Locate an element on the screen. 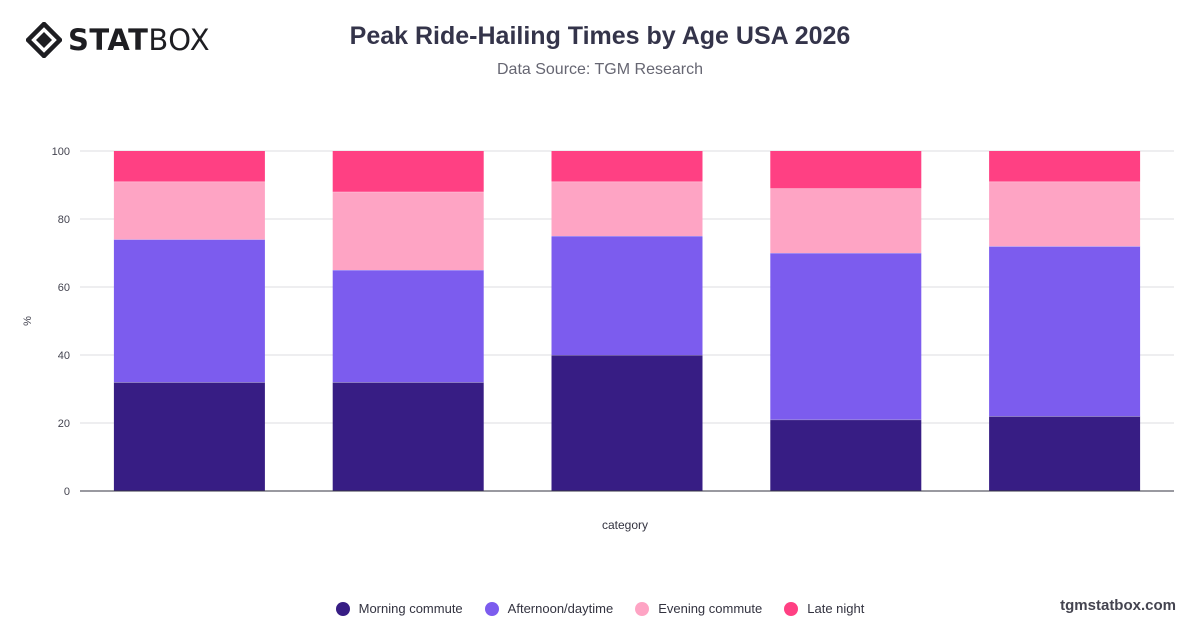  y-tick-label: 80 is located at coordinates (64, 220).